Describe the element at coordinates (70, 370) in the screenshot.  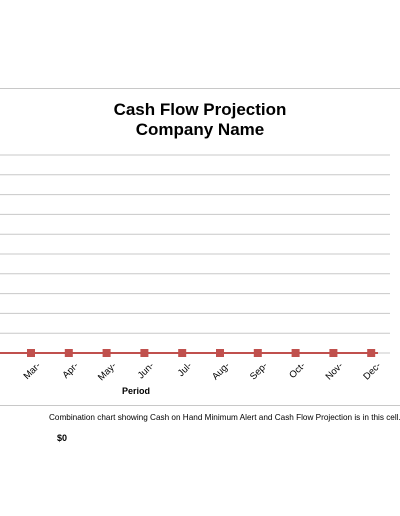
I see `x-tick-label: Apr-` at that location.